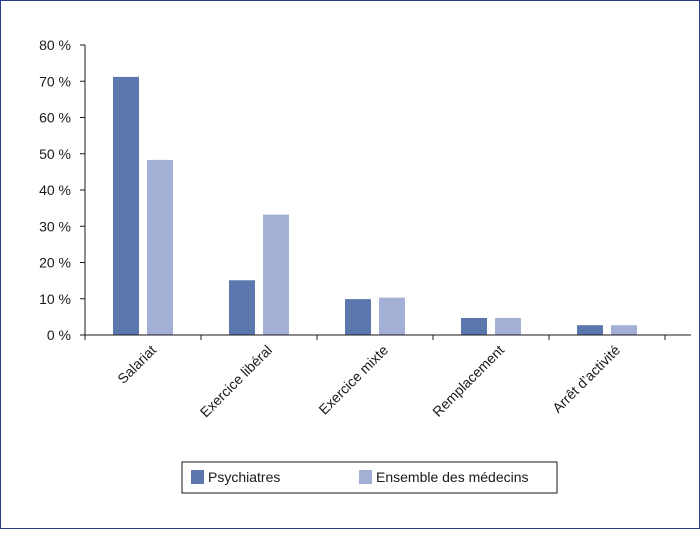 The height and width of the screenshot is (533, 700). Describe the element at coordinates (136, 364) in the screenshot. I see `x-tick-label: Salariat` at that location.